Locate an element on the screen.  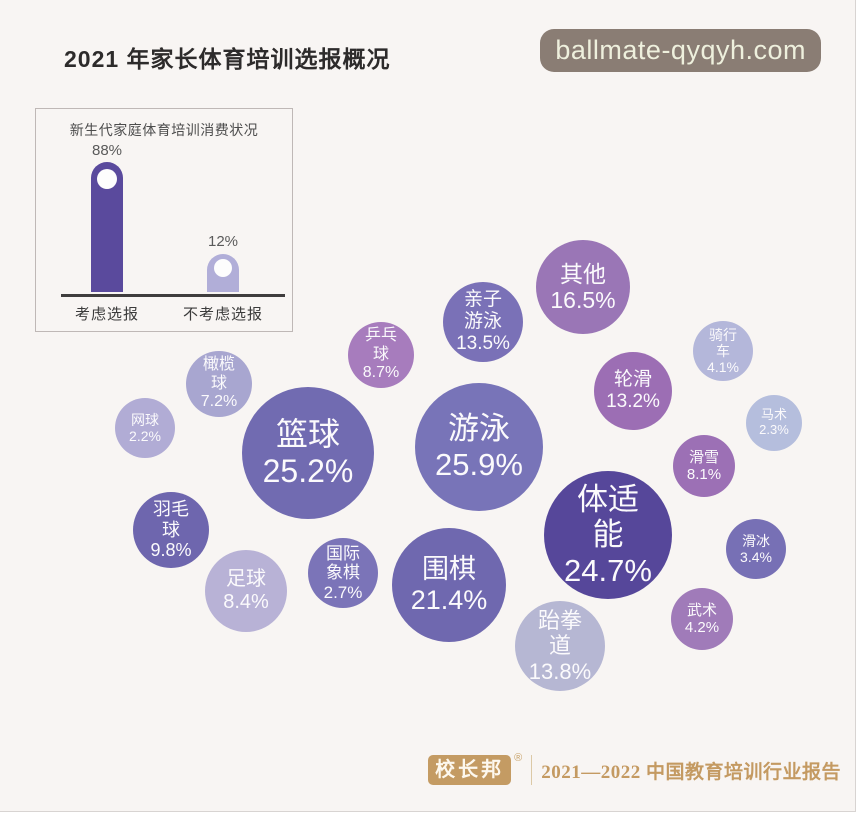
category-label-consider: 考虑选报 is located at coordinates (106, 314).